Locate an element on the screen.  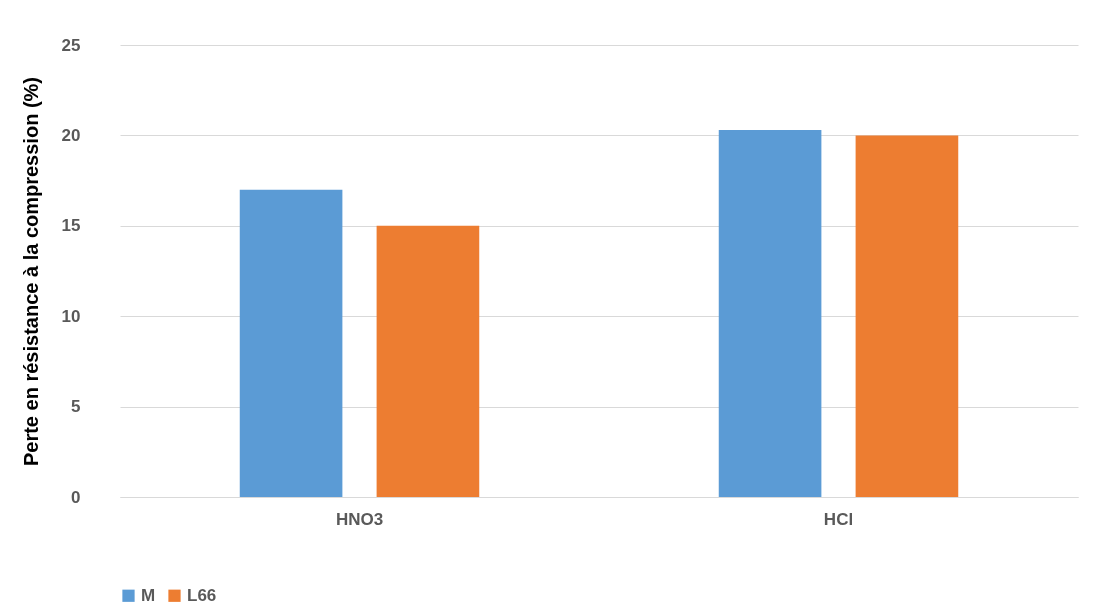
y-tick-label: 0 is located at coordinates (76, 497).